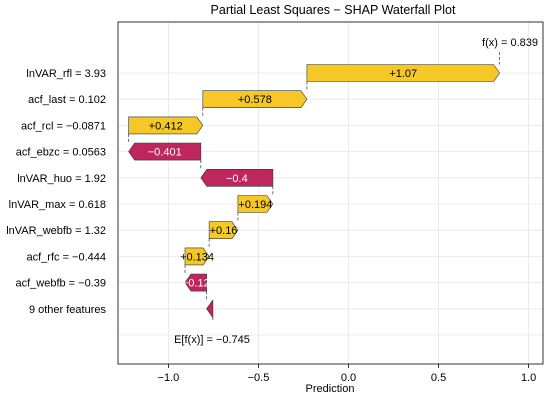  I want to click on bar-value-label: +0.16, so click(224, 231).